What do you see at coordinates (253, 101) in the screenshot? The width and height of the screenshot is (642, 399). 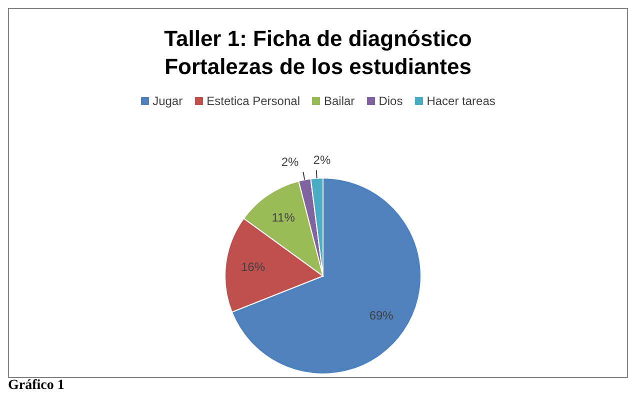 I see `legend-label: Estetica Personal` at bounding box center [253, 101].